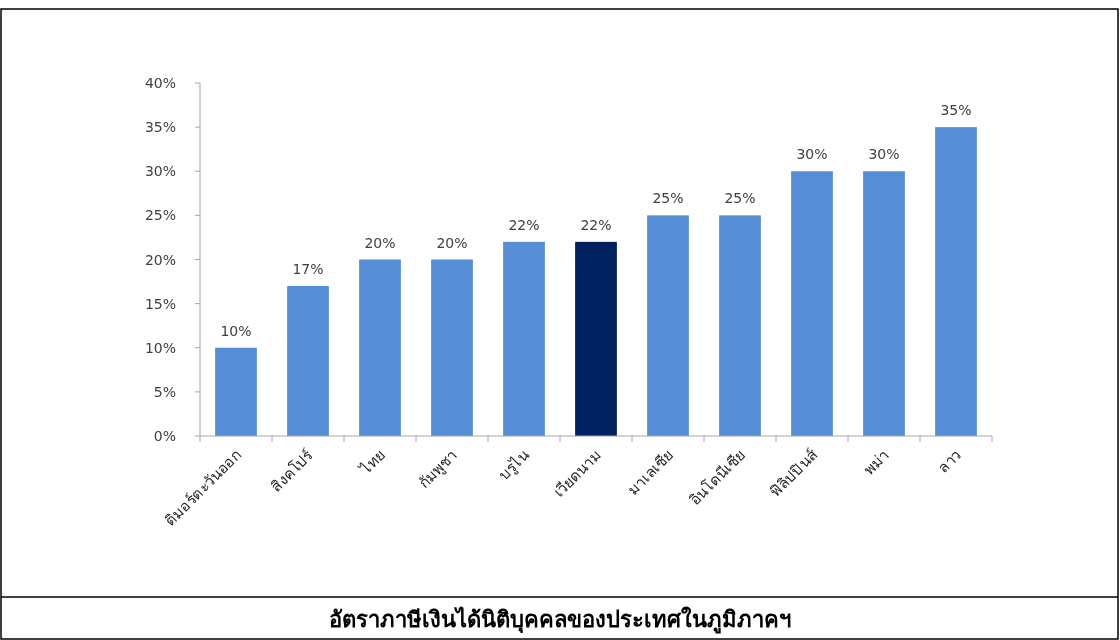 The image size is (1120, 640). What do you see at coordinates (160, 83) in the screenshot?
I see `y-tick-label: 40%` at bounding box center [160, 83].